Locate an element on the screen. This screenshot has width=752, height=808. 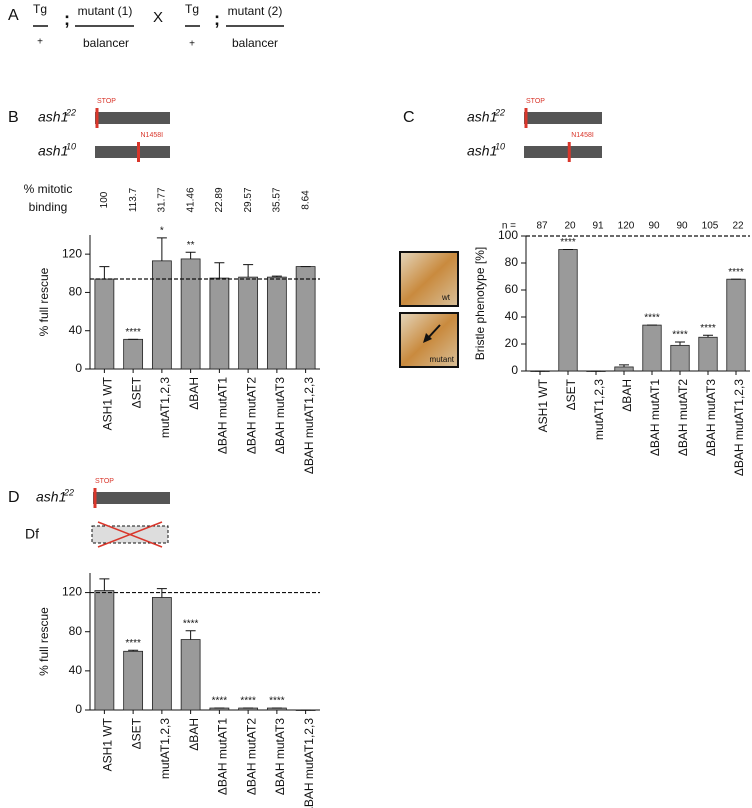
y-tick-label: 60 is located at coordinates (512, 289).